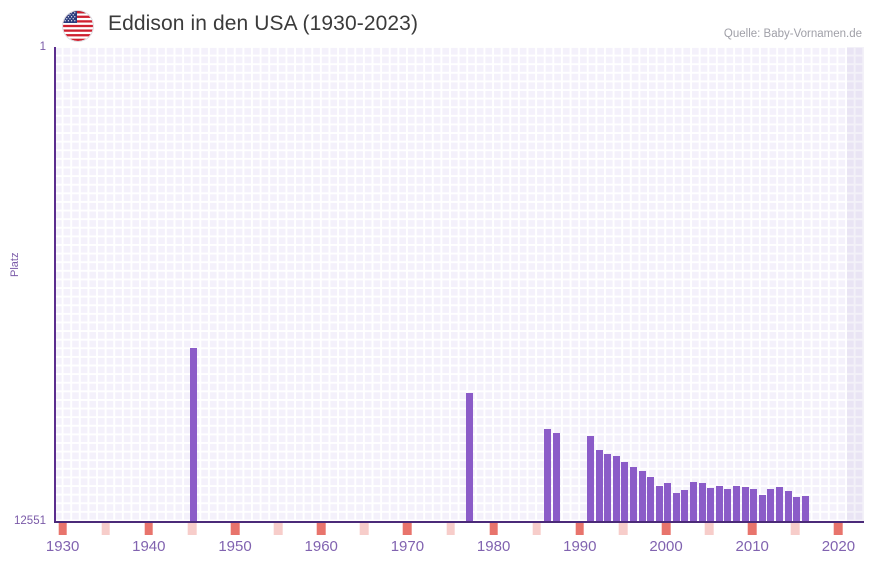 The image size is (873, 567). What do you see at coordinates (321, 529) in the screenshot?
I see `x-axis-tick-1960` at bounding box center [321, 529].